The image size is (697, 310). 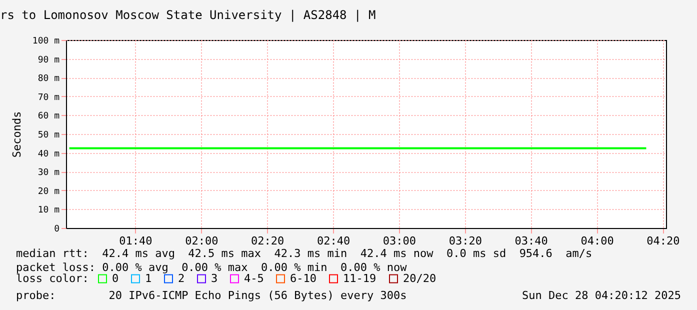 I want to click on legend-label: 0, so click(x=115, y=278).